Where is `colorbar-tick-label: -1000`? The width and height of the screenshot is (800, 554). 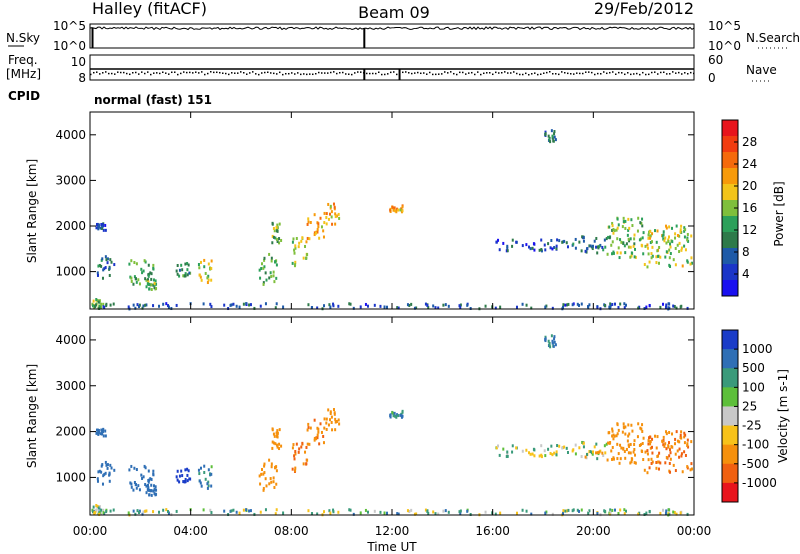
colorbar-tick-label: -1000 is located at coordinates (759, 483).